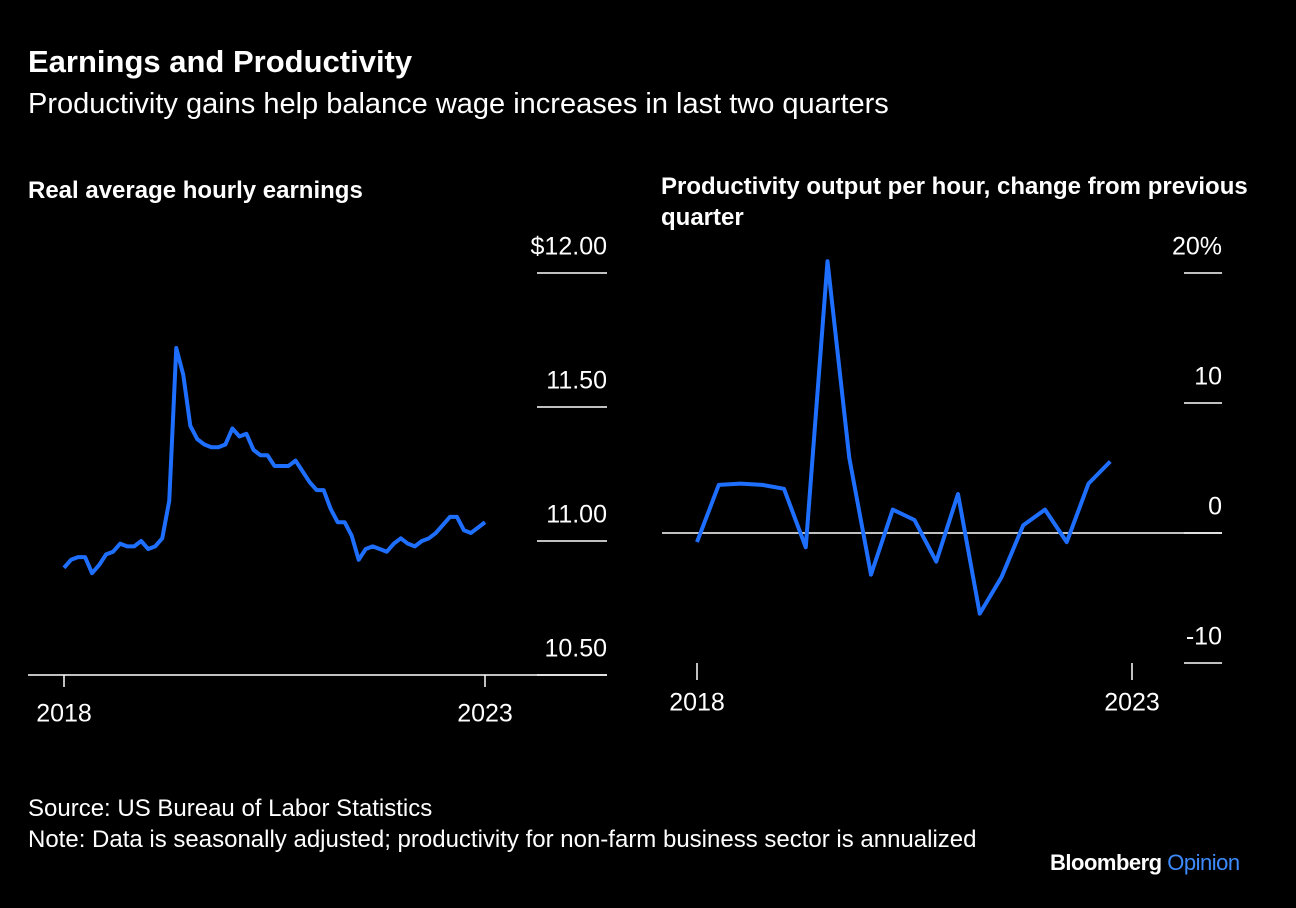 The image size is (1296, 908). I want to click on brand-name: Bloomberg, so click(1106, 862).